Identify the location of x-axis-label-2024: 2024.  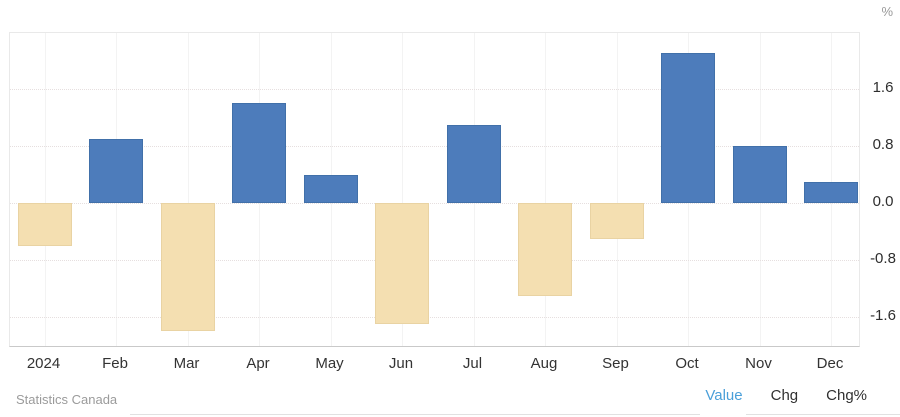
(43, 363).